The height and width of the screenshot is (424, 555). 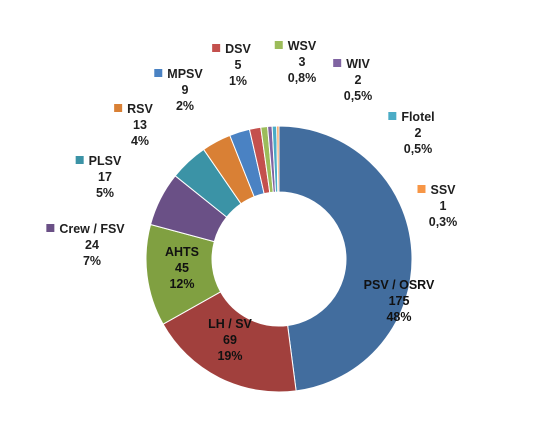 I want to click on label-name: Flotel, so click(x=417, y=117).